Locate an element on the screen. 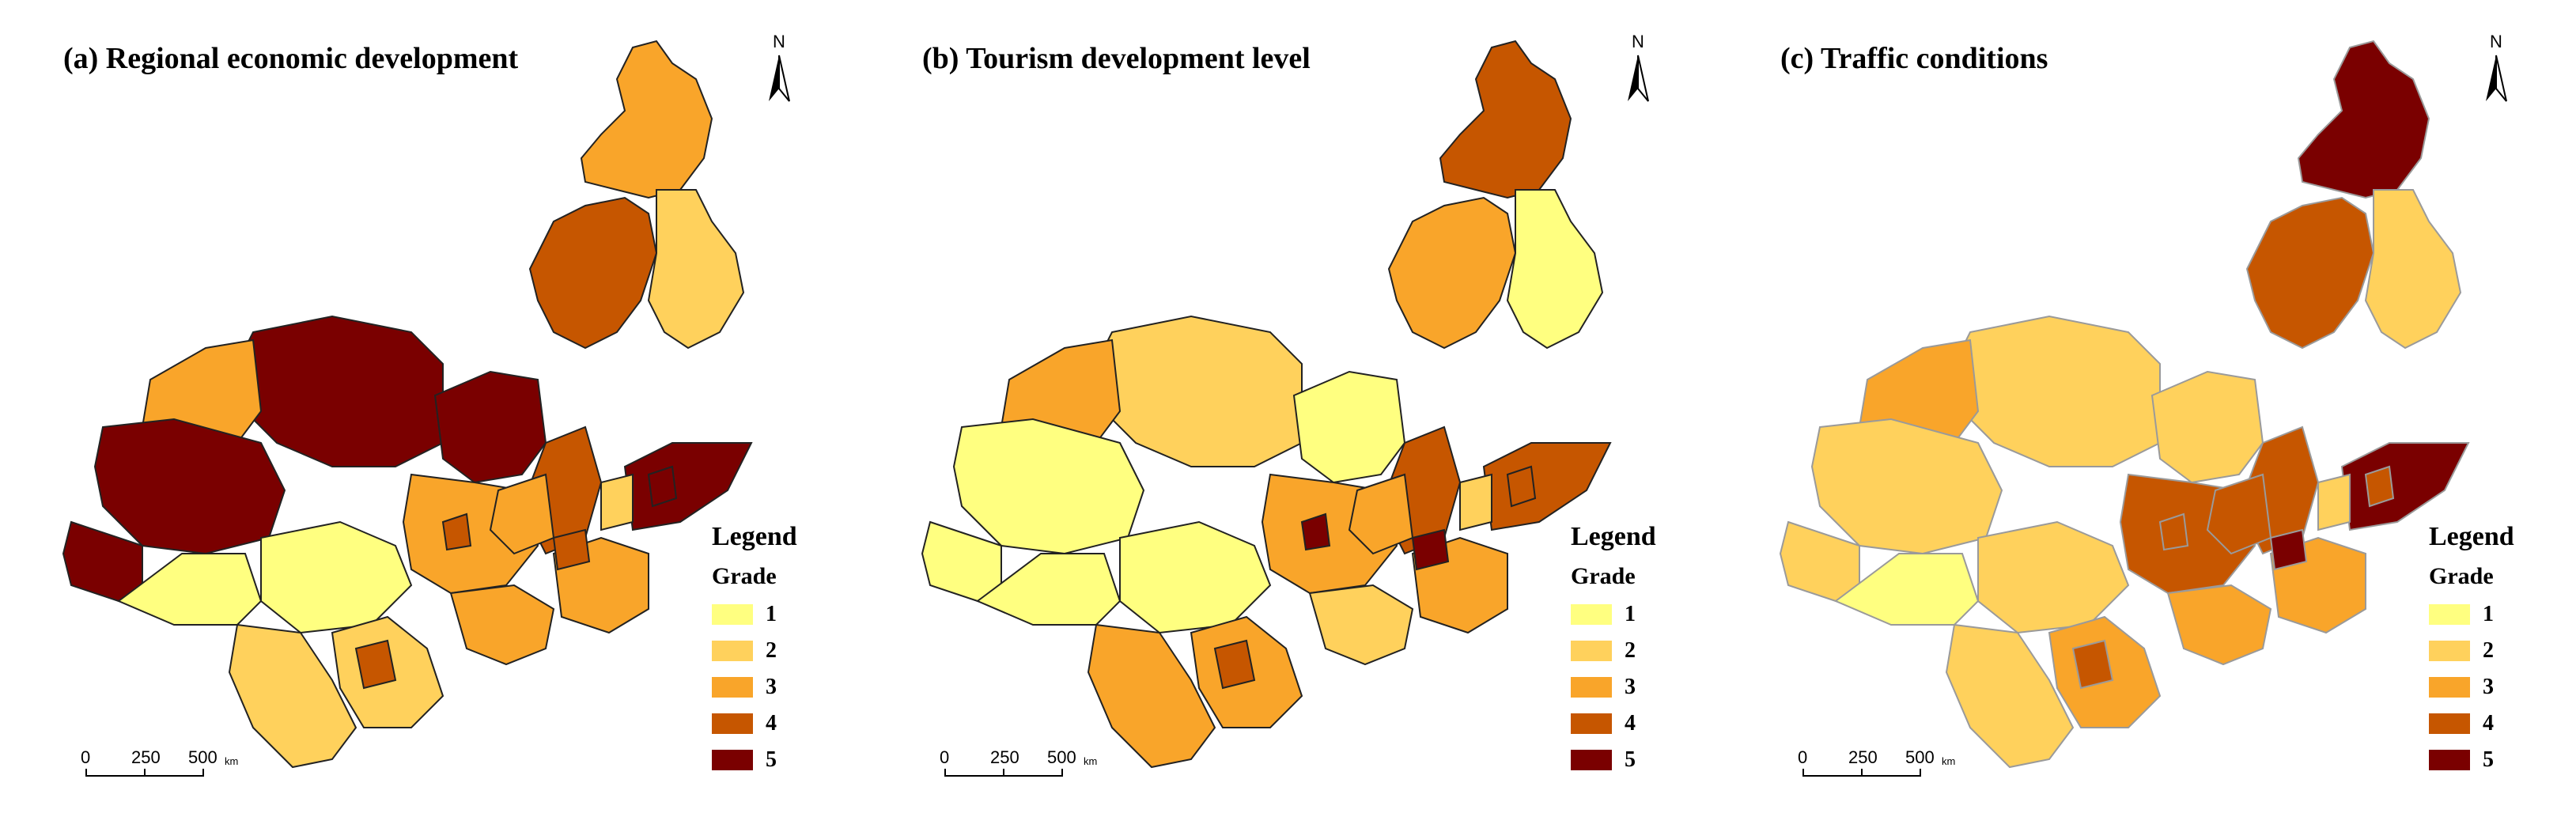 The image size is (2576, 832). legend-item-grade-4: 4 is located at coordinates (779, 723).